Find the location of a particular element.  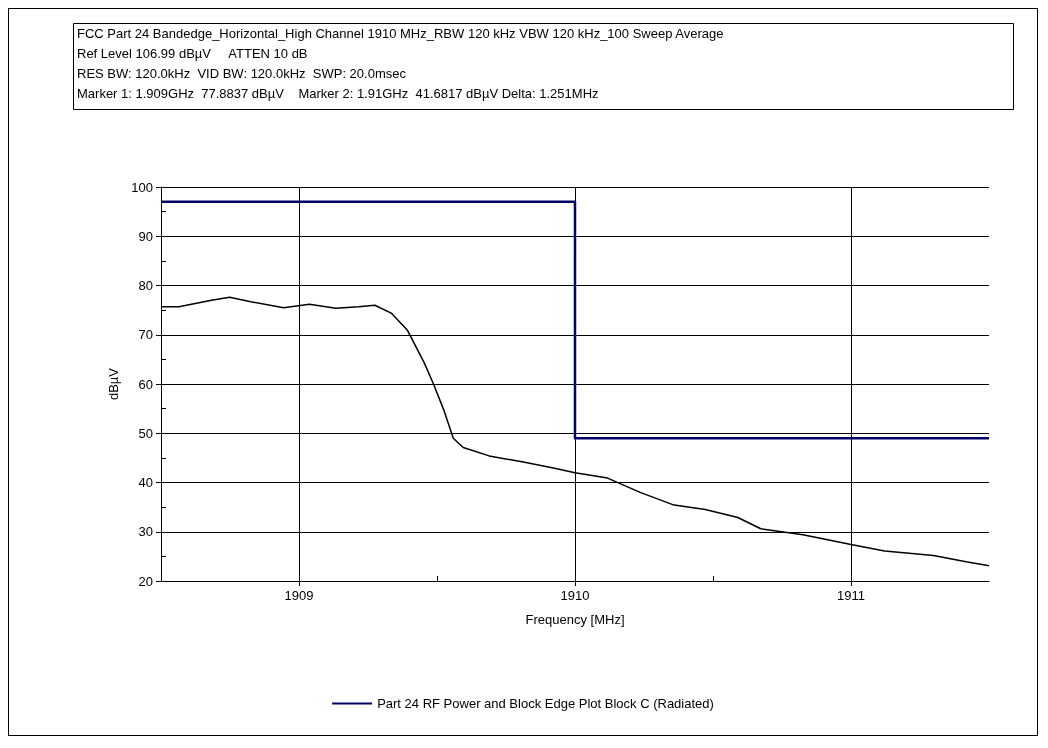

text: RES BW: 120.0kHz VID BW: 120.0kHz SWP: 20.0msec is located at coordinates (242, 73).